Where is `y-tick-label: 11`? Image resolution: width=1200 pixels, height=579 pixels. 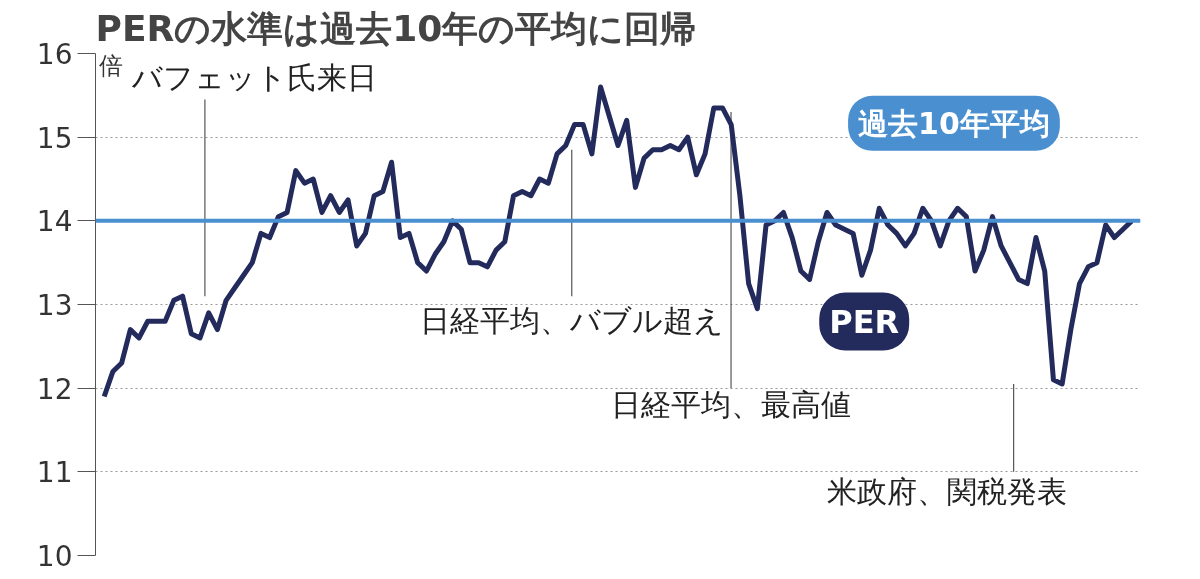 y-tick-label: 11 is located at coordinates (54, 473).